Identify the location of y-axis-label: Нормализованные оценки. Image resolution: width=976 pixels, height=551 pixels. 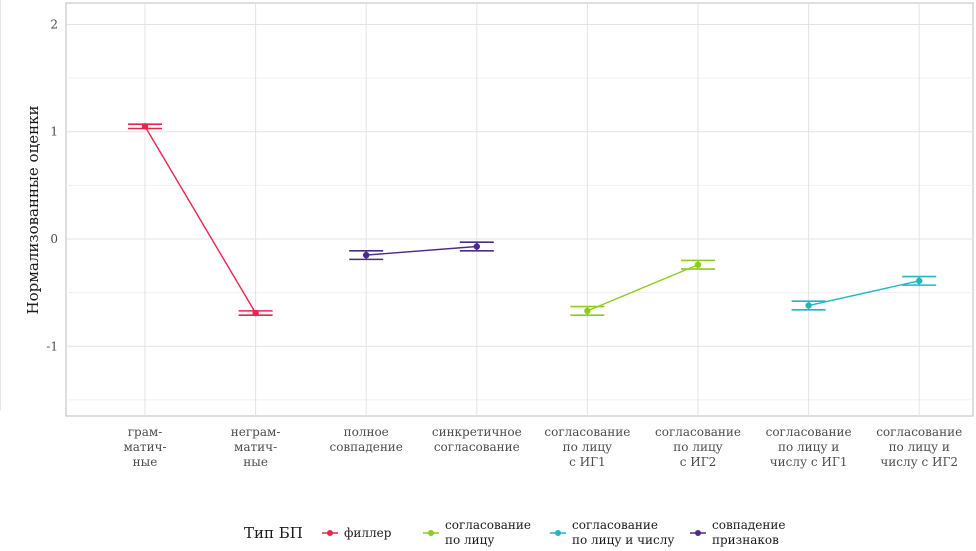
(33, 210).